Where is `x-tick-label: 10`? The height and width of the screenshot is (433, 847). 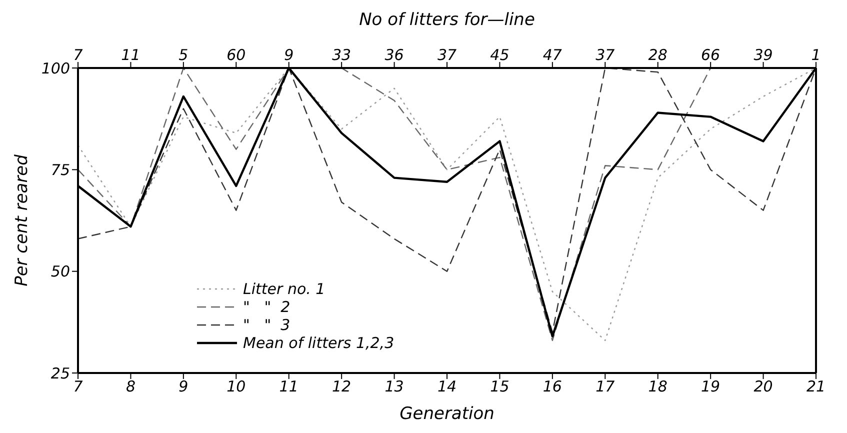
x-tick-label: 10 is located at coordinates (236, 387).